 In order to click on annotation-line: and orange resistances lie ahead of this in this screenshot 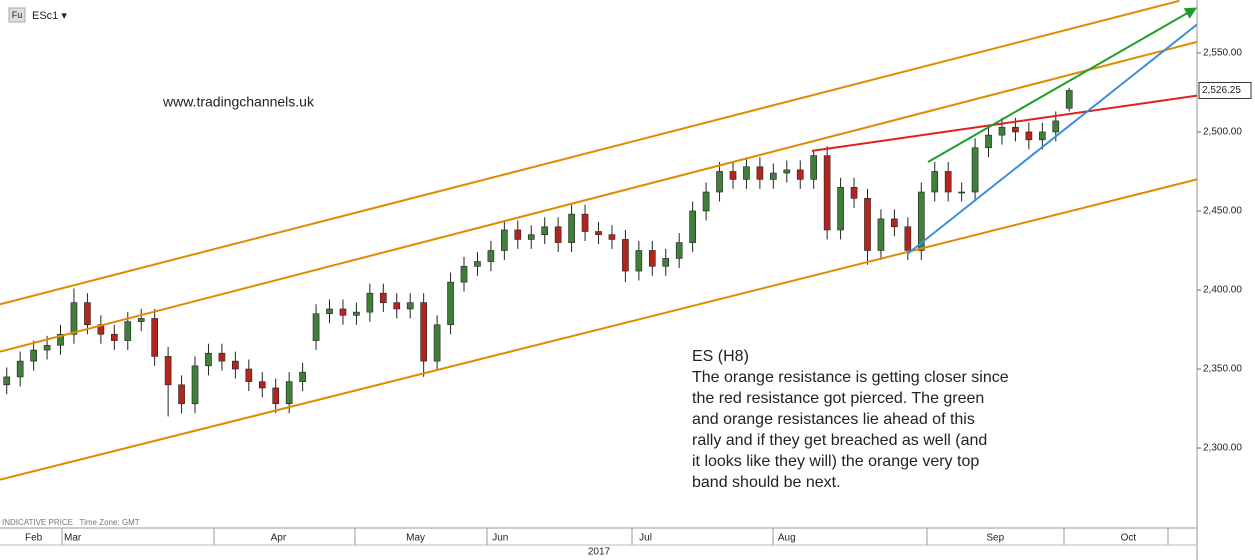, I will do `click(833, 419)`.